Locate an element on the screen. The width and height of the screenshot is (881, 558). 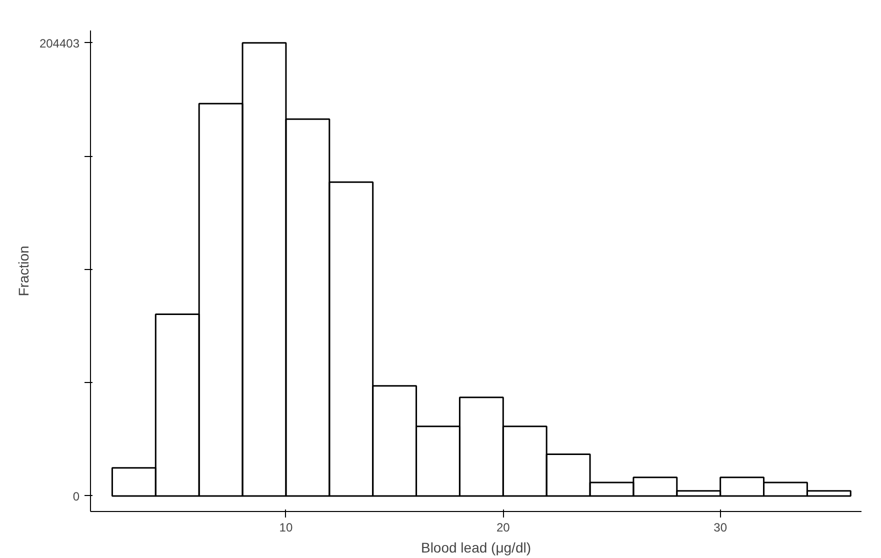
x-axis-title: Blood lead (μg/dl) is located at coordinates (476, 548).